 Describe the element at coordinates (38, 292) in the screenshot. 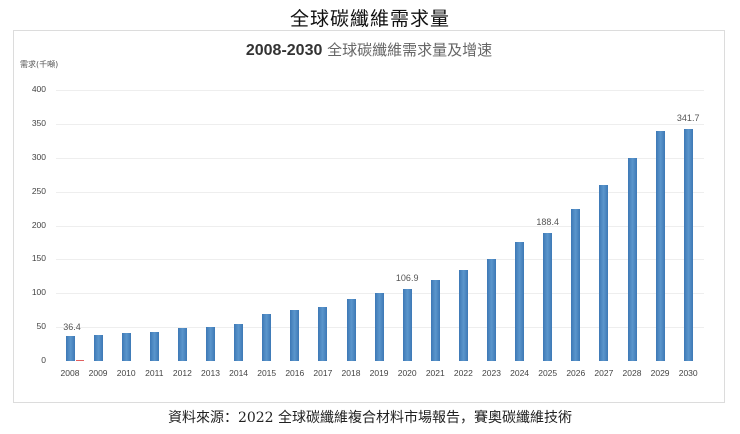

I see `y-tick-label: 100` at that location.